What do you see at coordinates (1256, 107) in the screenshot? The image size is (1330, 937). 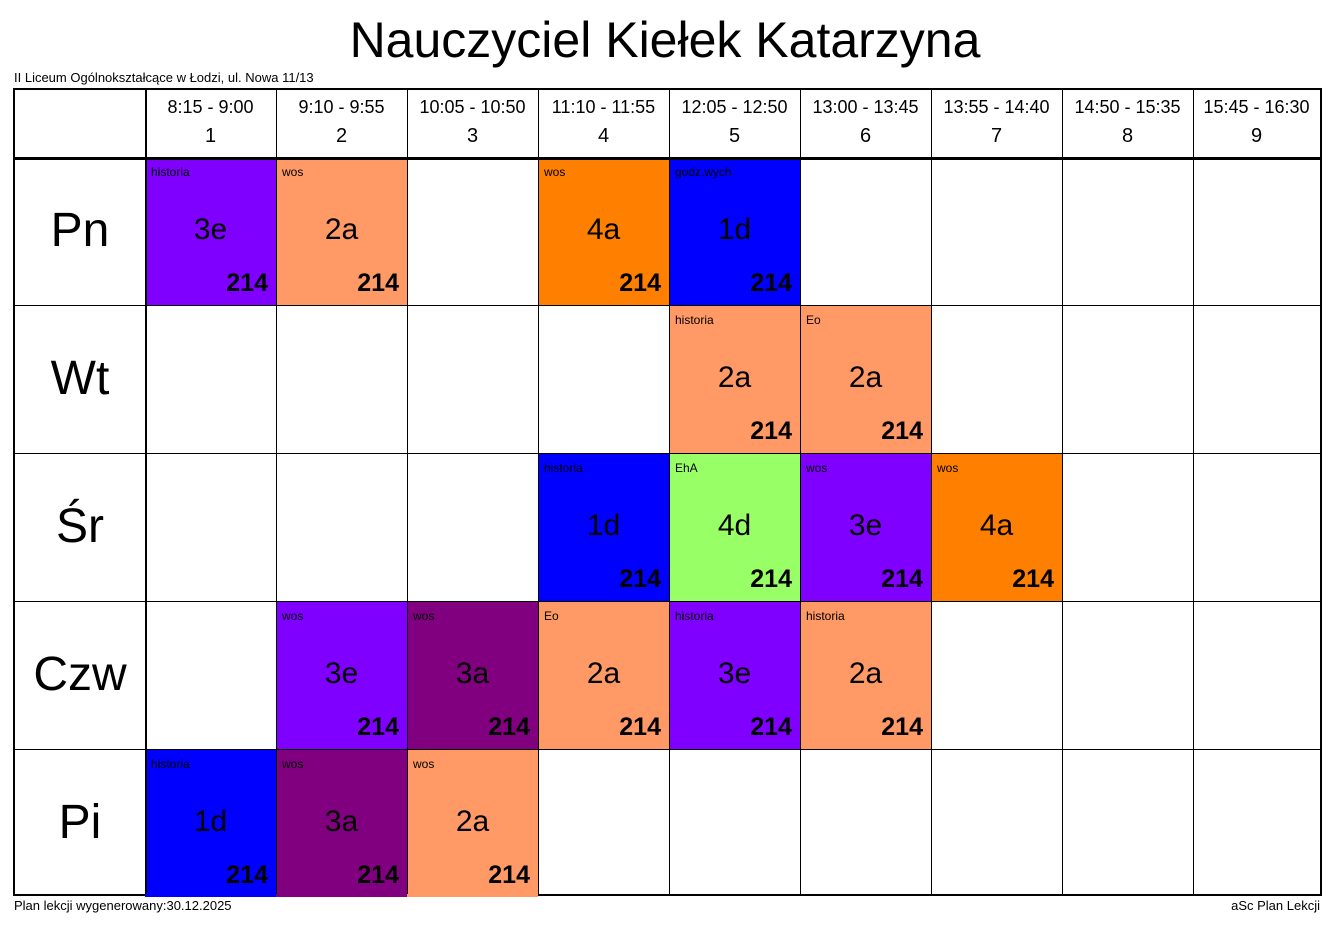 I see `period-time: 15:45 - 16:30` at bounding box center [1256, 107].